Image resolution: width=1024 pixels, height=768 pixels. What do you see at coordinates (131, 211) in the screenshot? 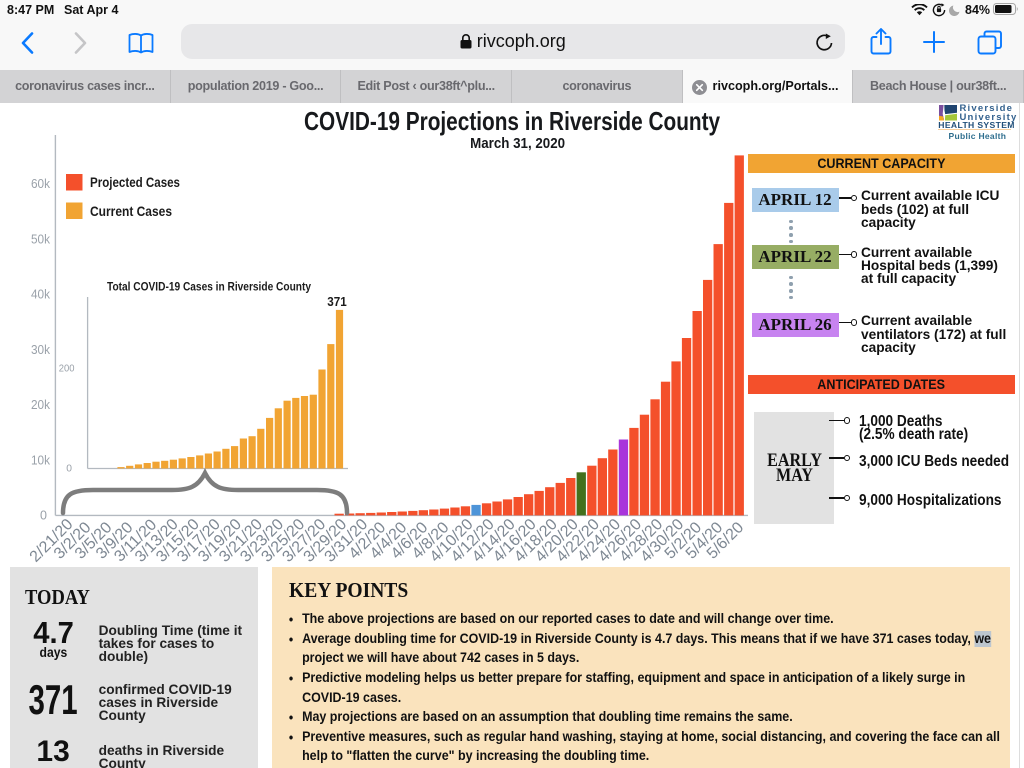
I see `svg-text: Current Cases` at bounding box center [131, 211].